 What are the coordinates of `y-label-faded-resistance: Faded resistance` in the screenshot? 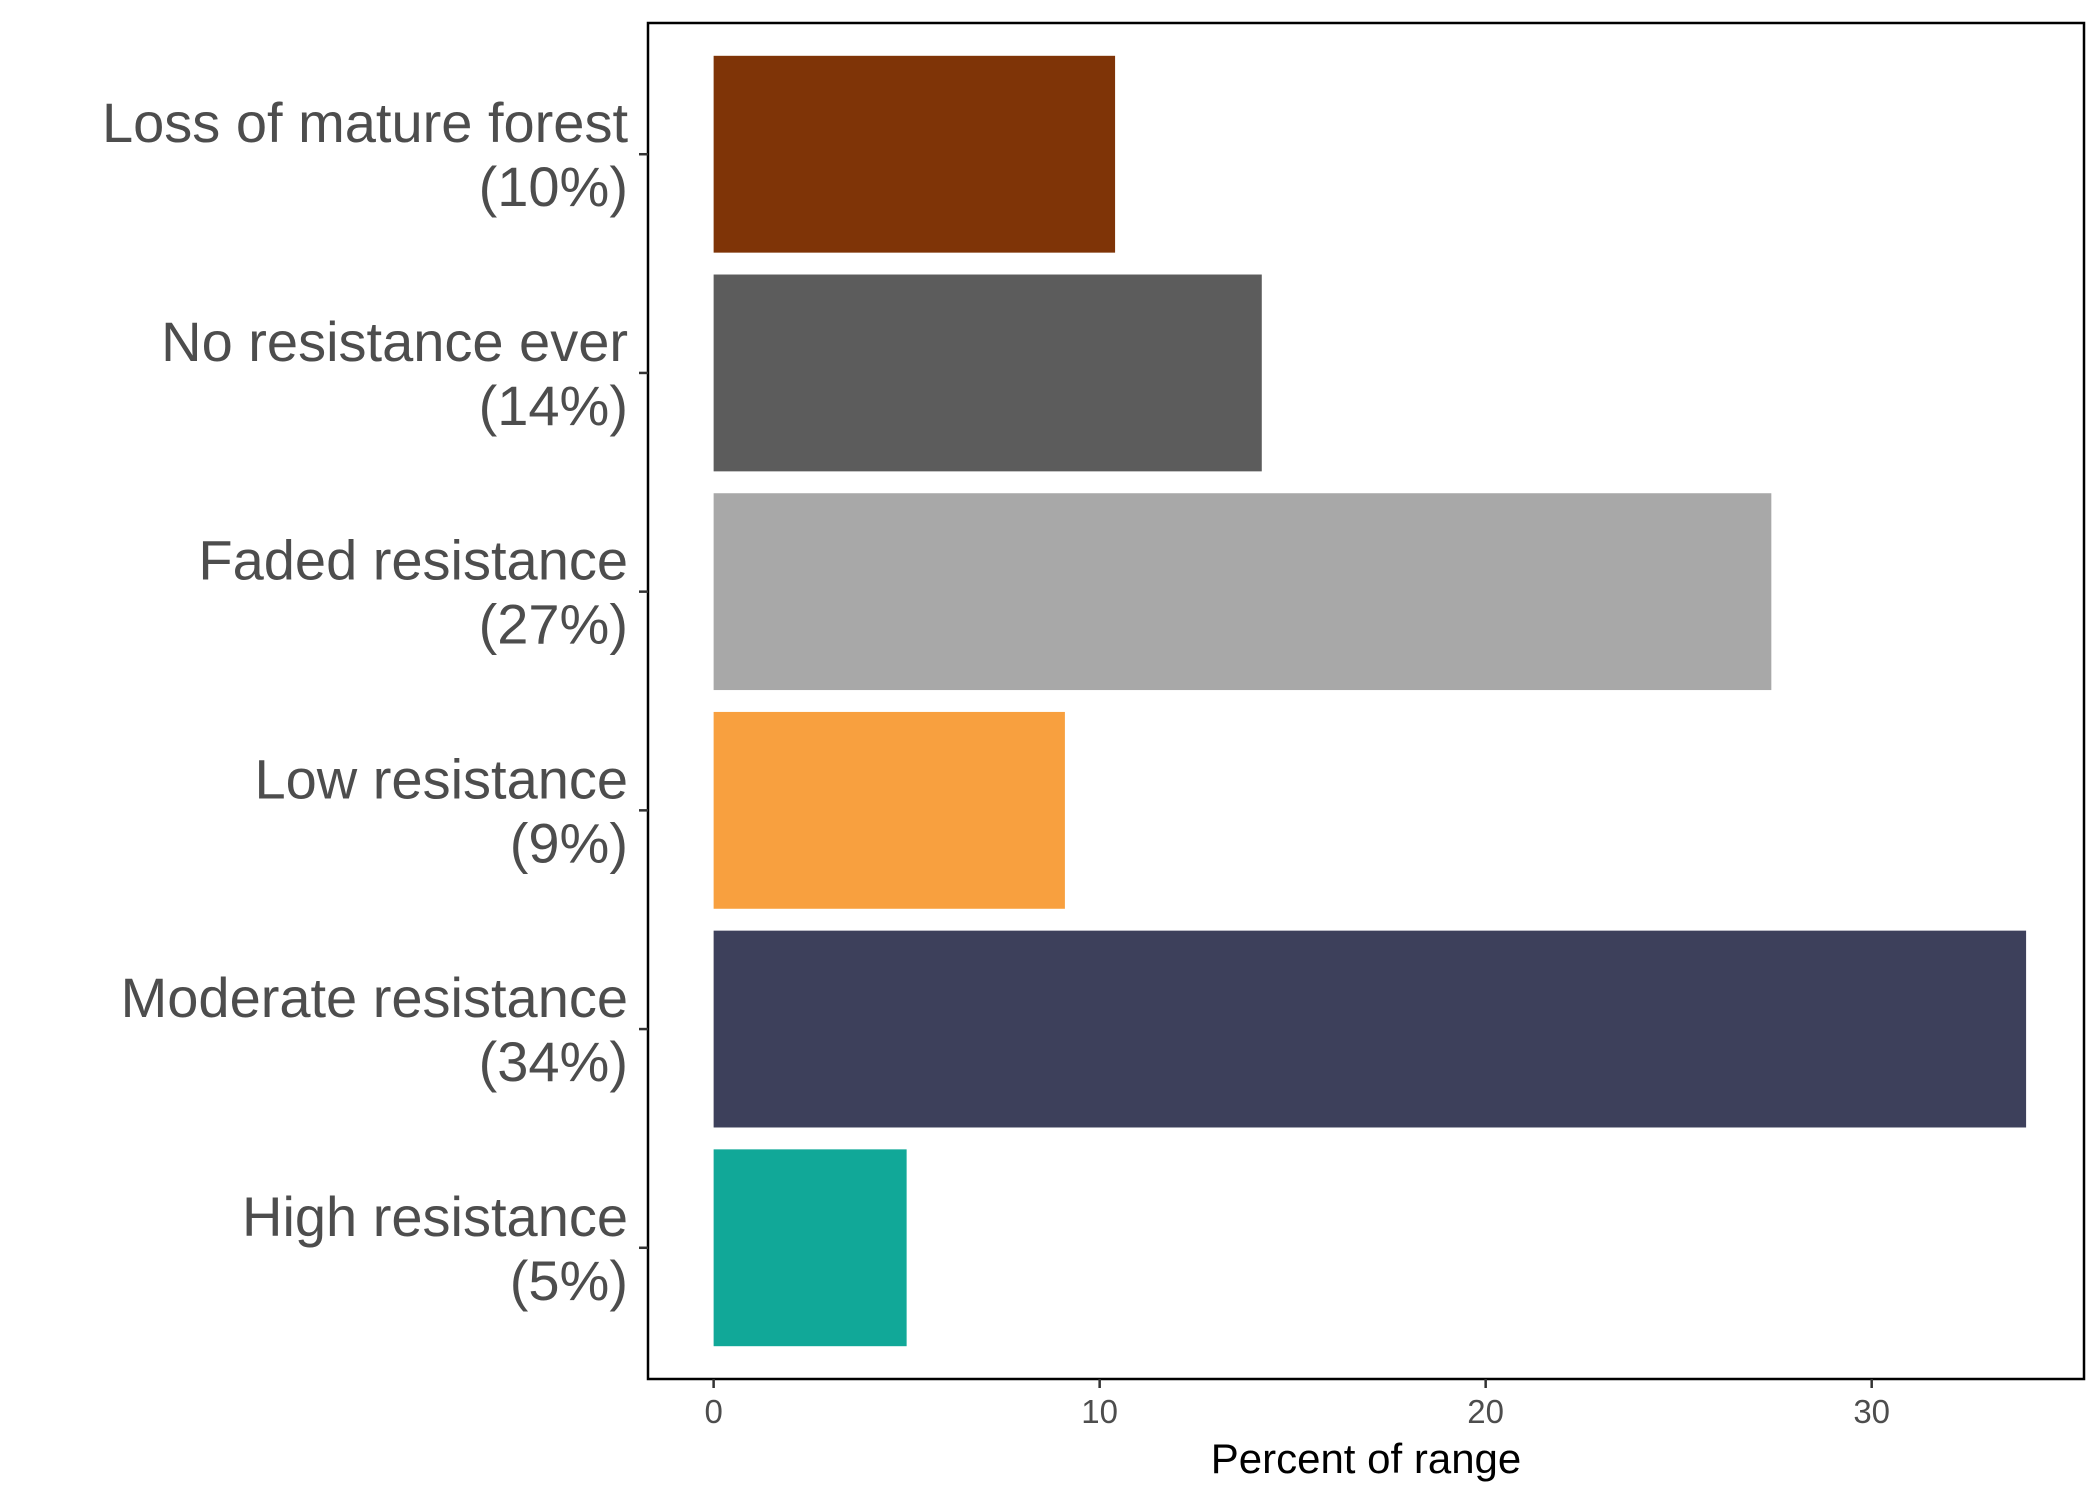 It's located at (413, 560).